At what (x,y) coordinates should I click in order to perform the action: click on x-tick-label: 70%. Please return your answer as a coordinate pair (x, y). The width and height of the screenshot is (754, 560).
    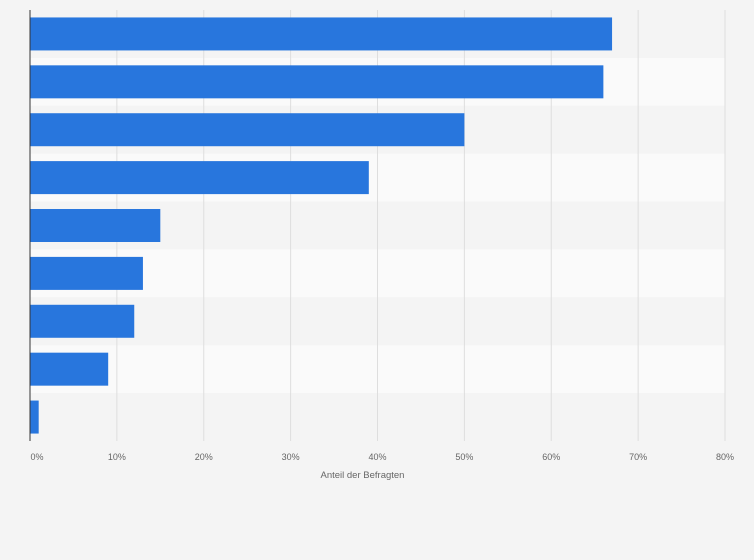
    Looking at the image, I should click on (638, 457).